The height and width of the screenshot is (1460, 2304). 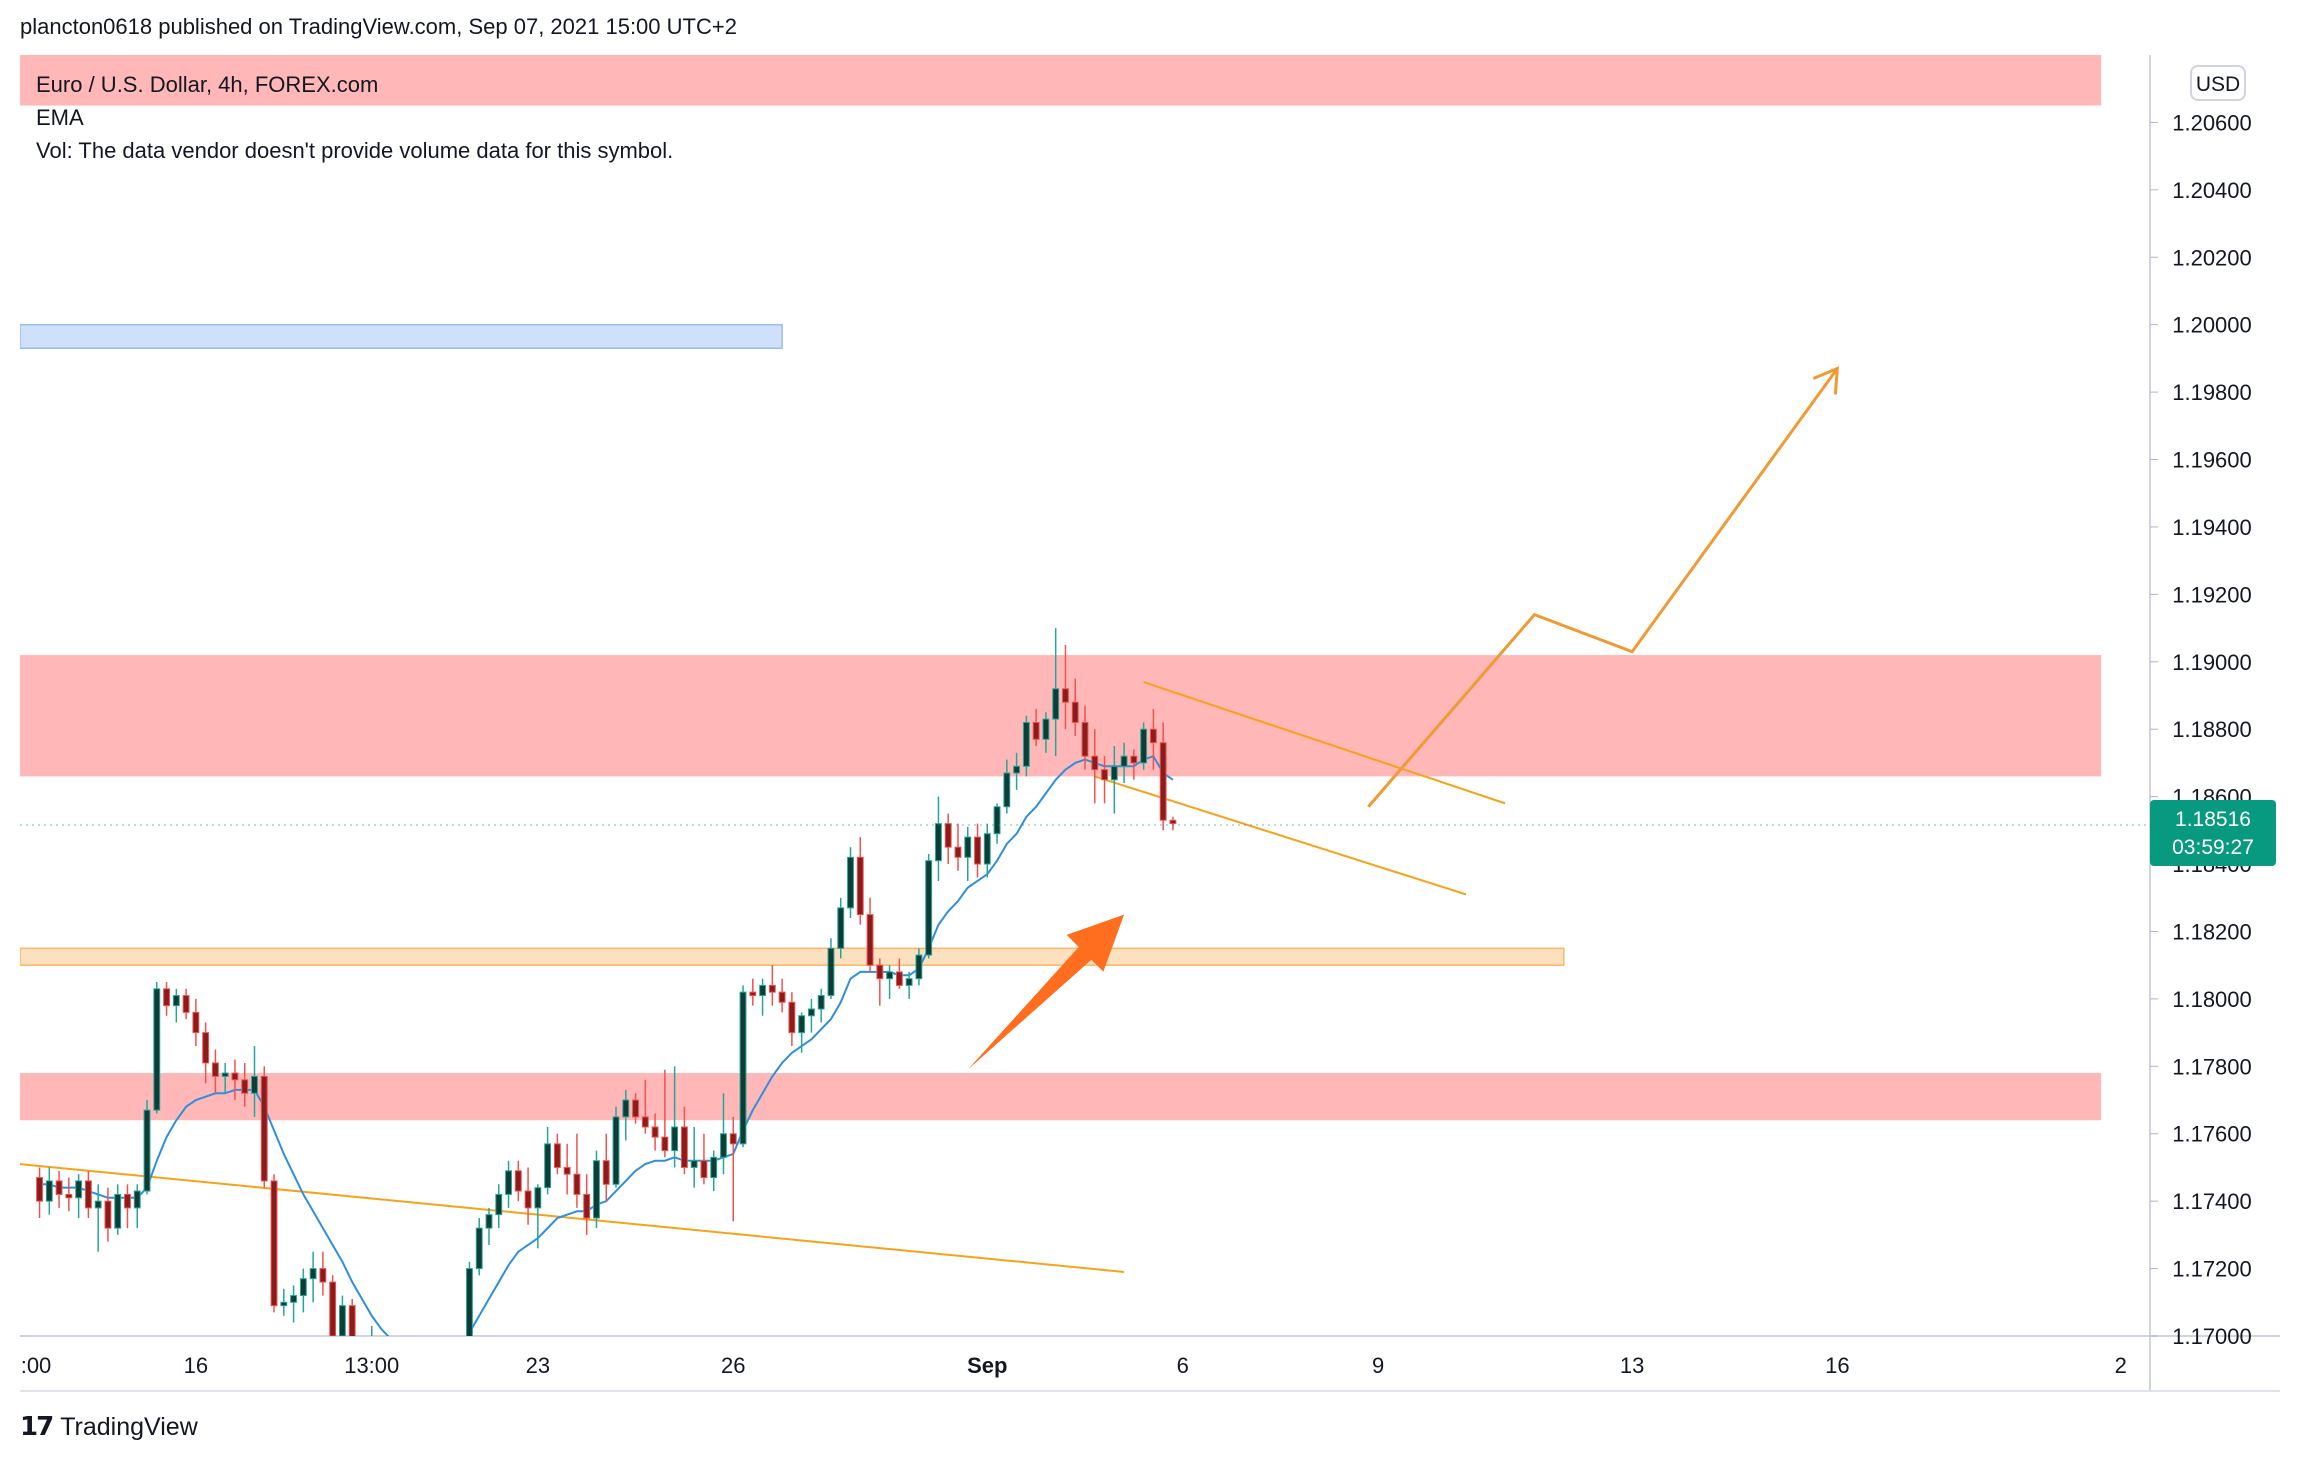 I want to click on currency-button: USD, so click(x=2218, y=83).